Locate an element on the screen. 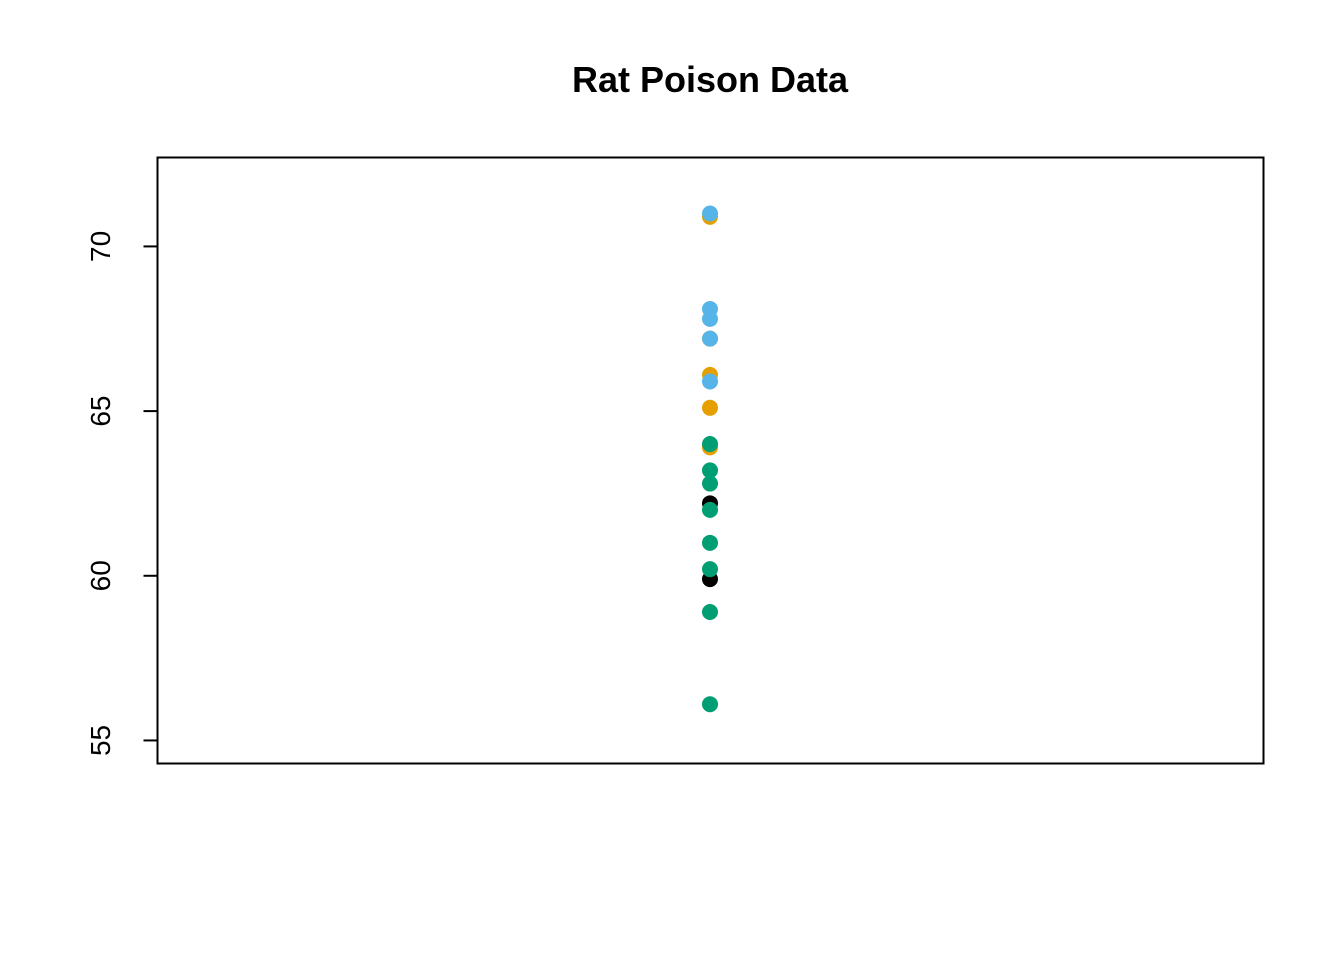 This screenshot has width=1344, height=960. chart-title: Rat Poison Data is located at coordinates (710, 79).